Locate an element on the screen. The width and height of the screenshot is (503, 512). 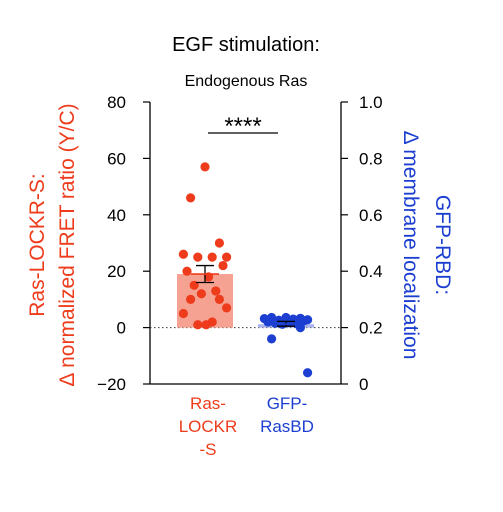
chart-subtitle: Endogenous Ras is located at coordinates (246, 81).